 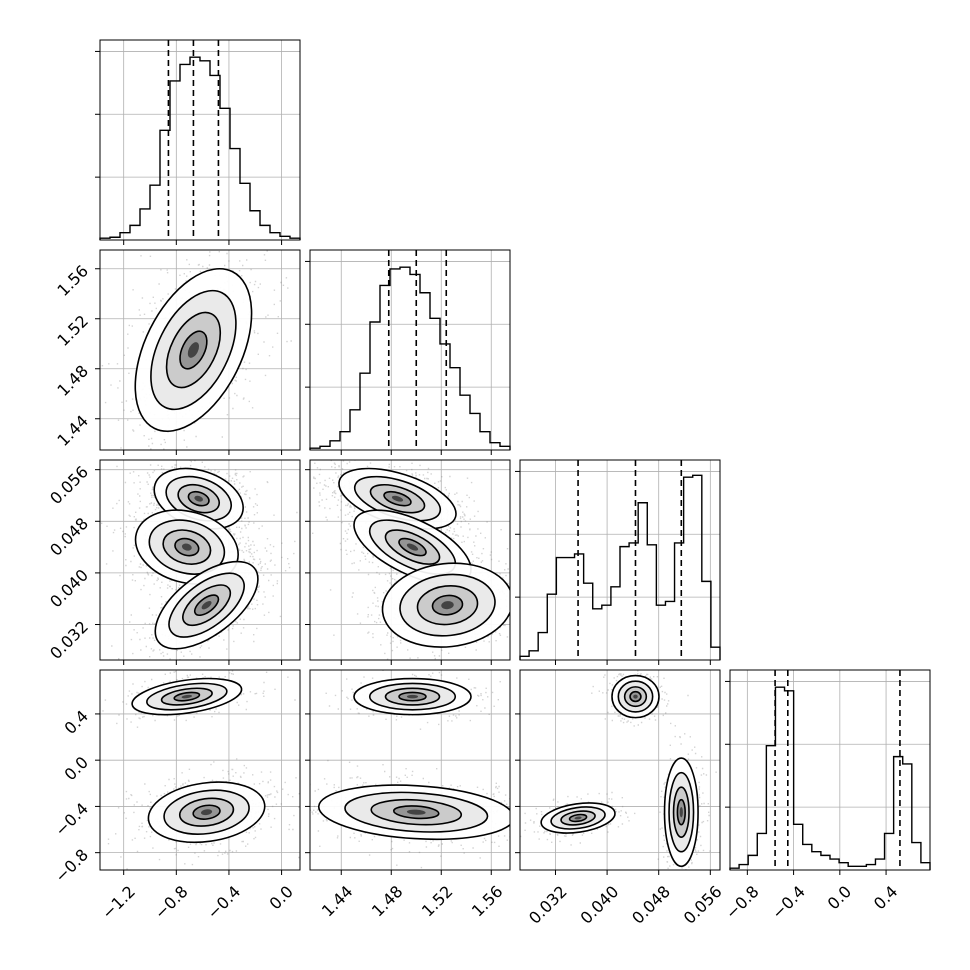 What do you see at coordinates (387, 901) in the screenshot?
I see `x-tick-label: 1.48` at bounding box center [387, 901].